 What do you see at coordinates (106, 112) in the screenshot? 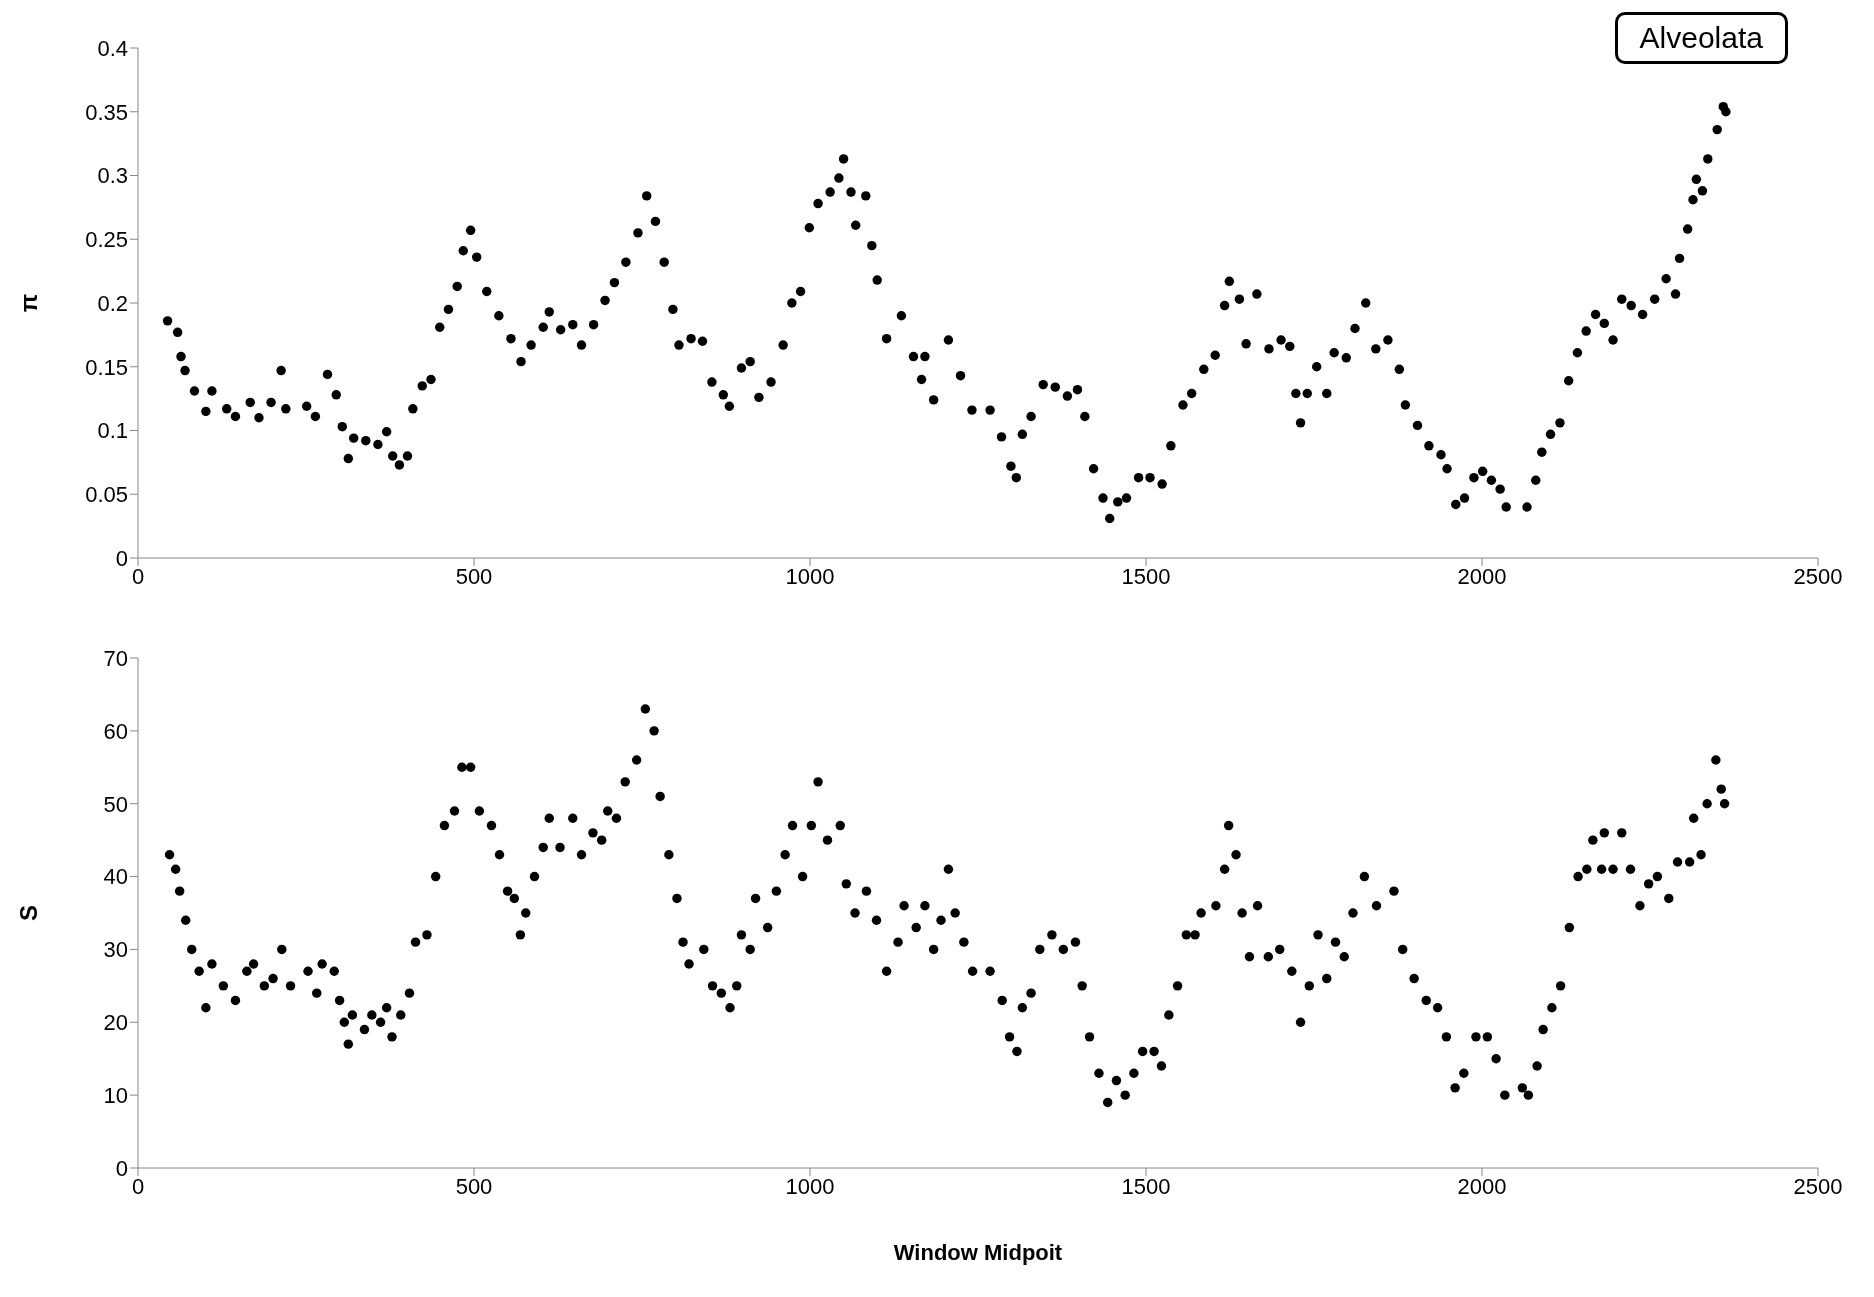
I see `y-tick-label: 0.35` at bounding box center [106, 112].